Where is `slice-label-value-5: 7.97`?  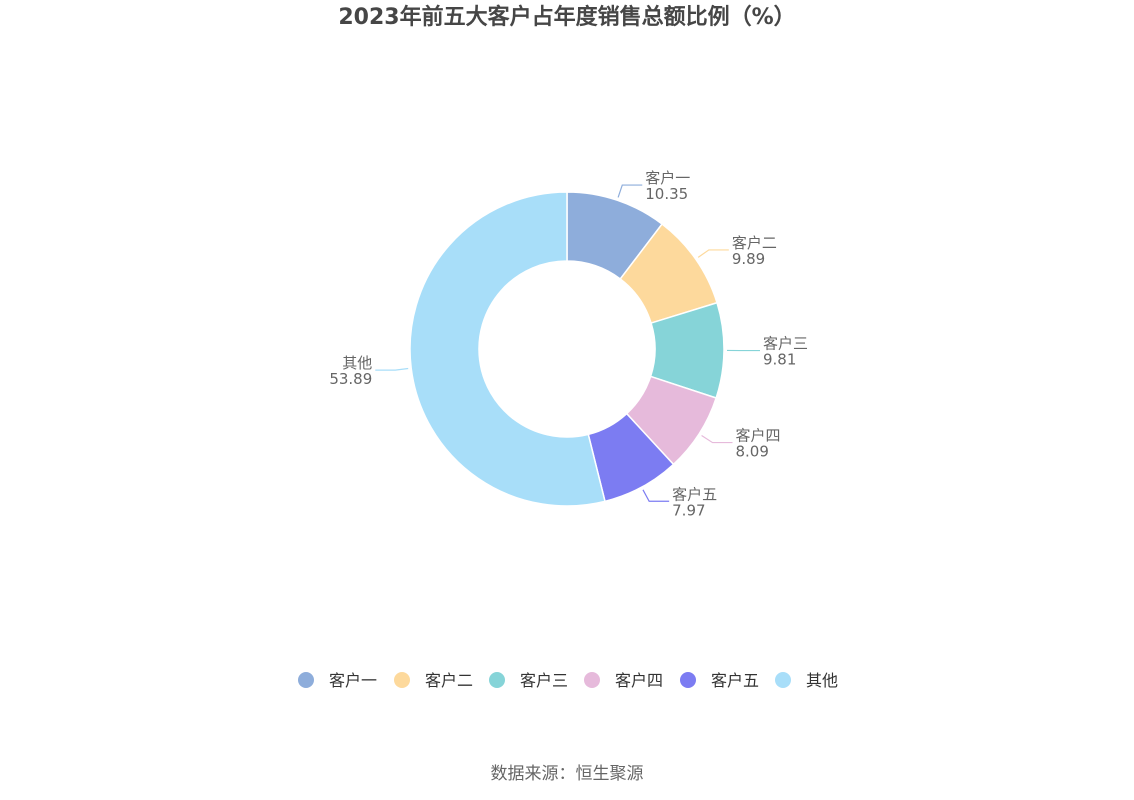 slice-label-value-5: 7.97 is located at coordinates (688, 510).